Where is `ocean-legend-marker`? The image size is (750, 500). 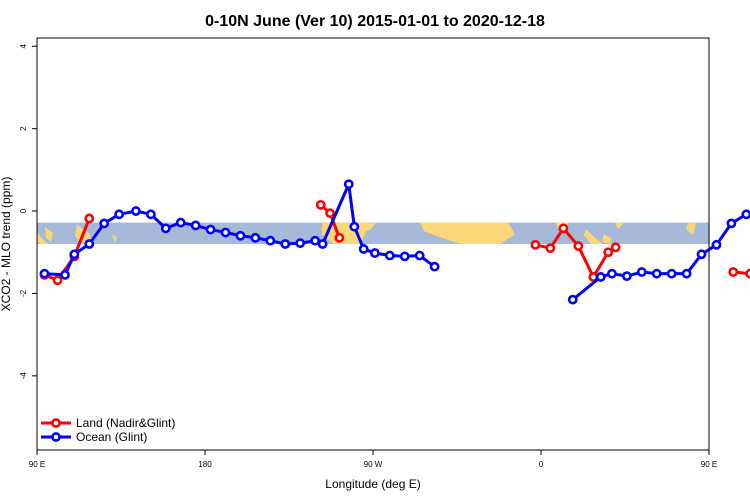
ocean-legend-marker is located at coordinates (56, 437).